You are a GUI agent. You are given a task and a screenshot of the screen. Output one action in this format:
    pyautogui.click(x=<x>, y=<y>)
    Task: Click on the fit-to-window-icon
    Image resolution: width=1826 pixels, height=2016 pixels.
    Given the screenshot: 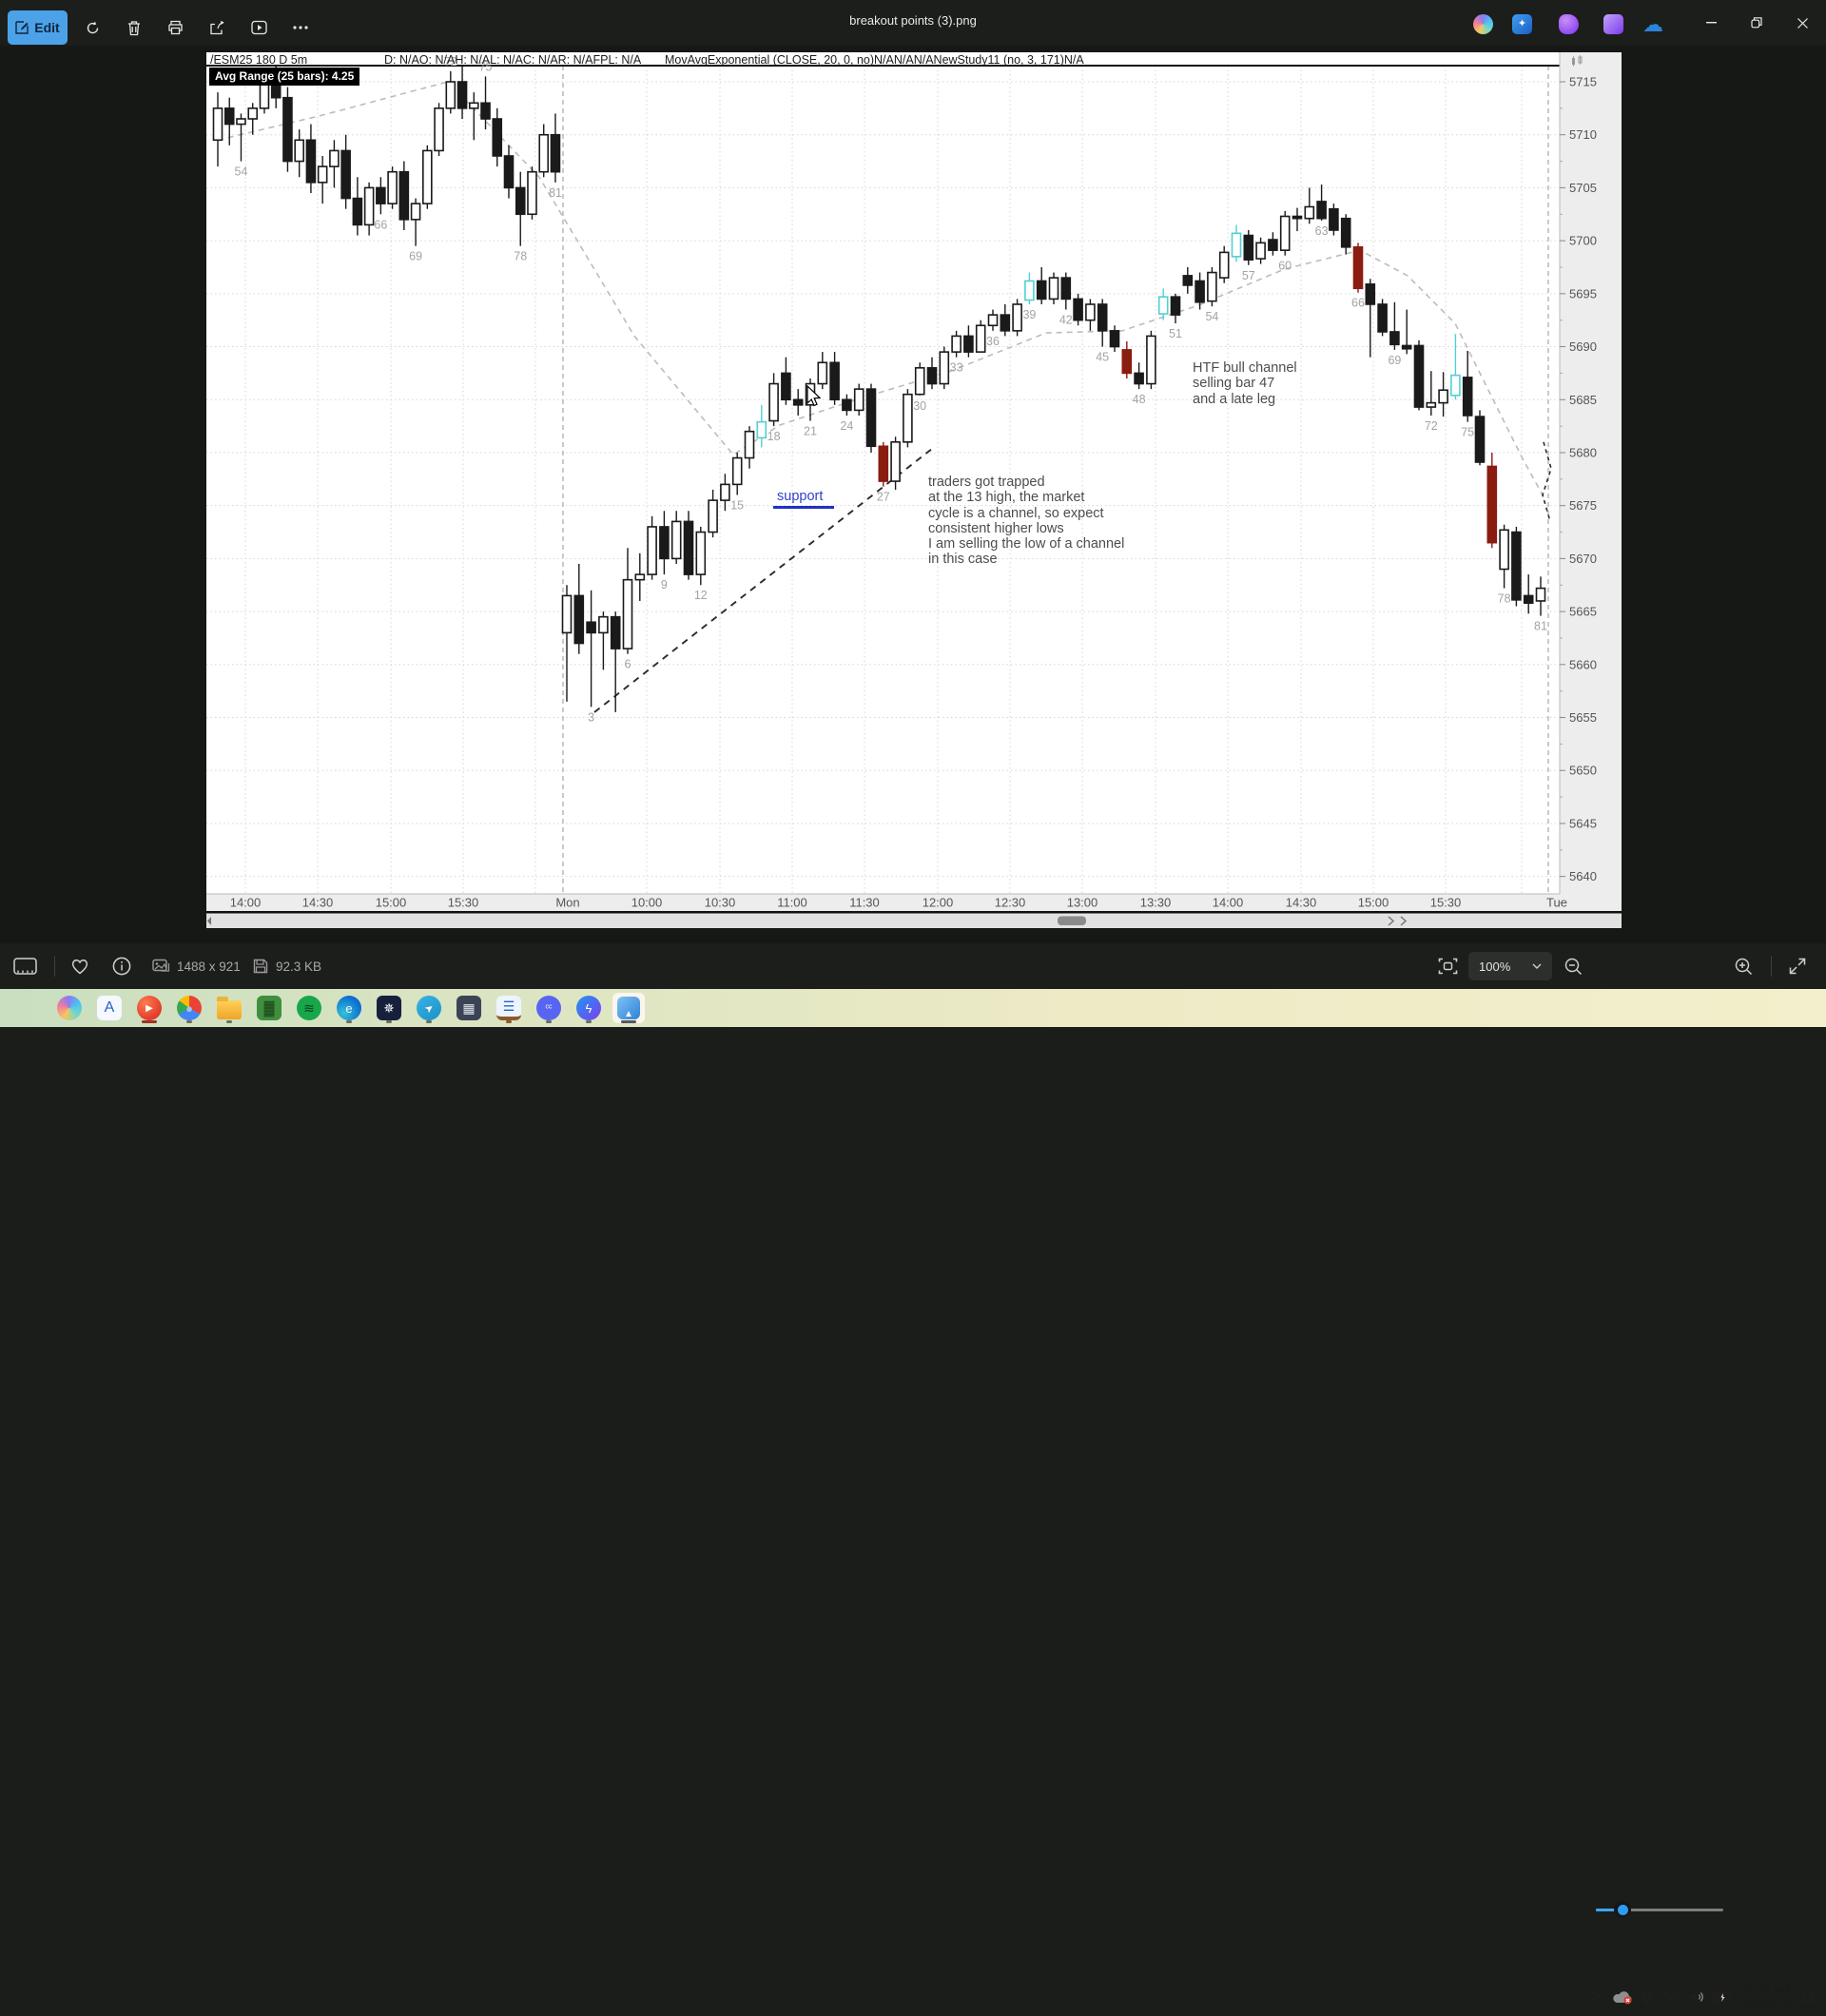 What is the action you would take?
    pyautogui.click(x=1448, y=966)
    